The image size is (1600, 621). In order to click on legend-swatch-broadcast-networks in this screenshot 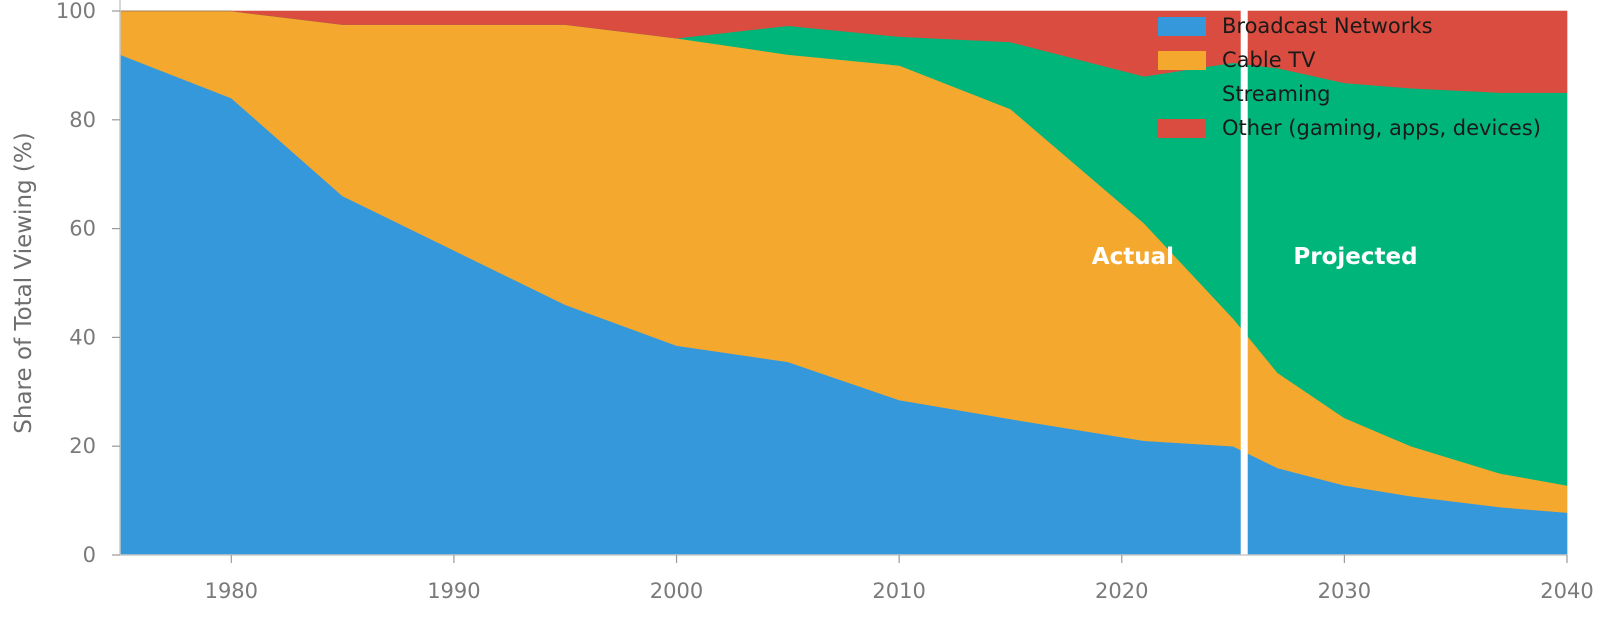, I will do `click(1182, 26)`.